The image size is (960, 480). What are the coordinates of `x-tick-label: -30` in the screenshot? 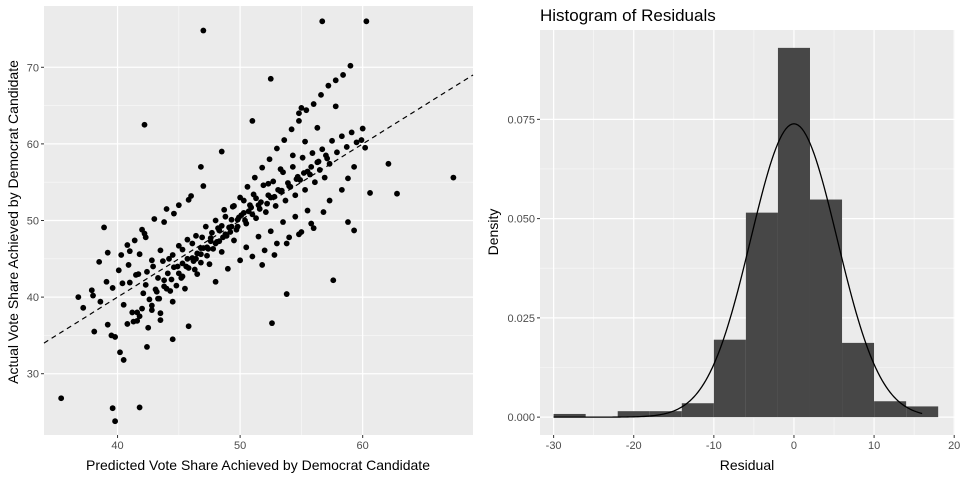 It's located at (554, 446).